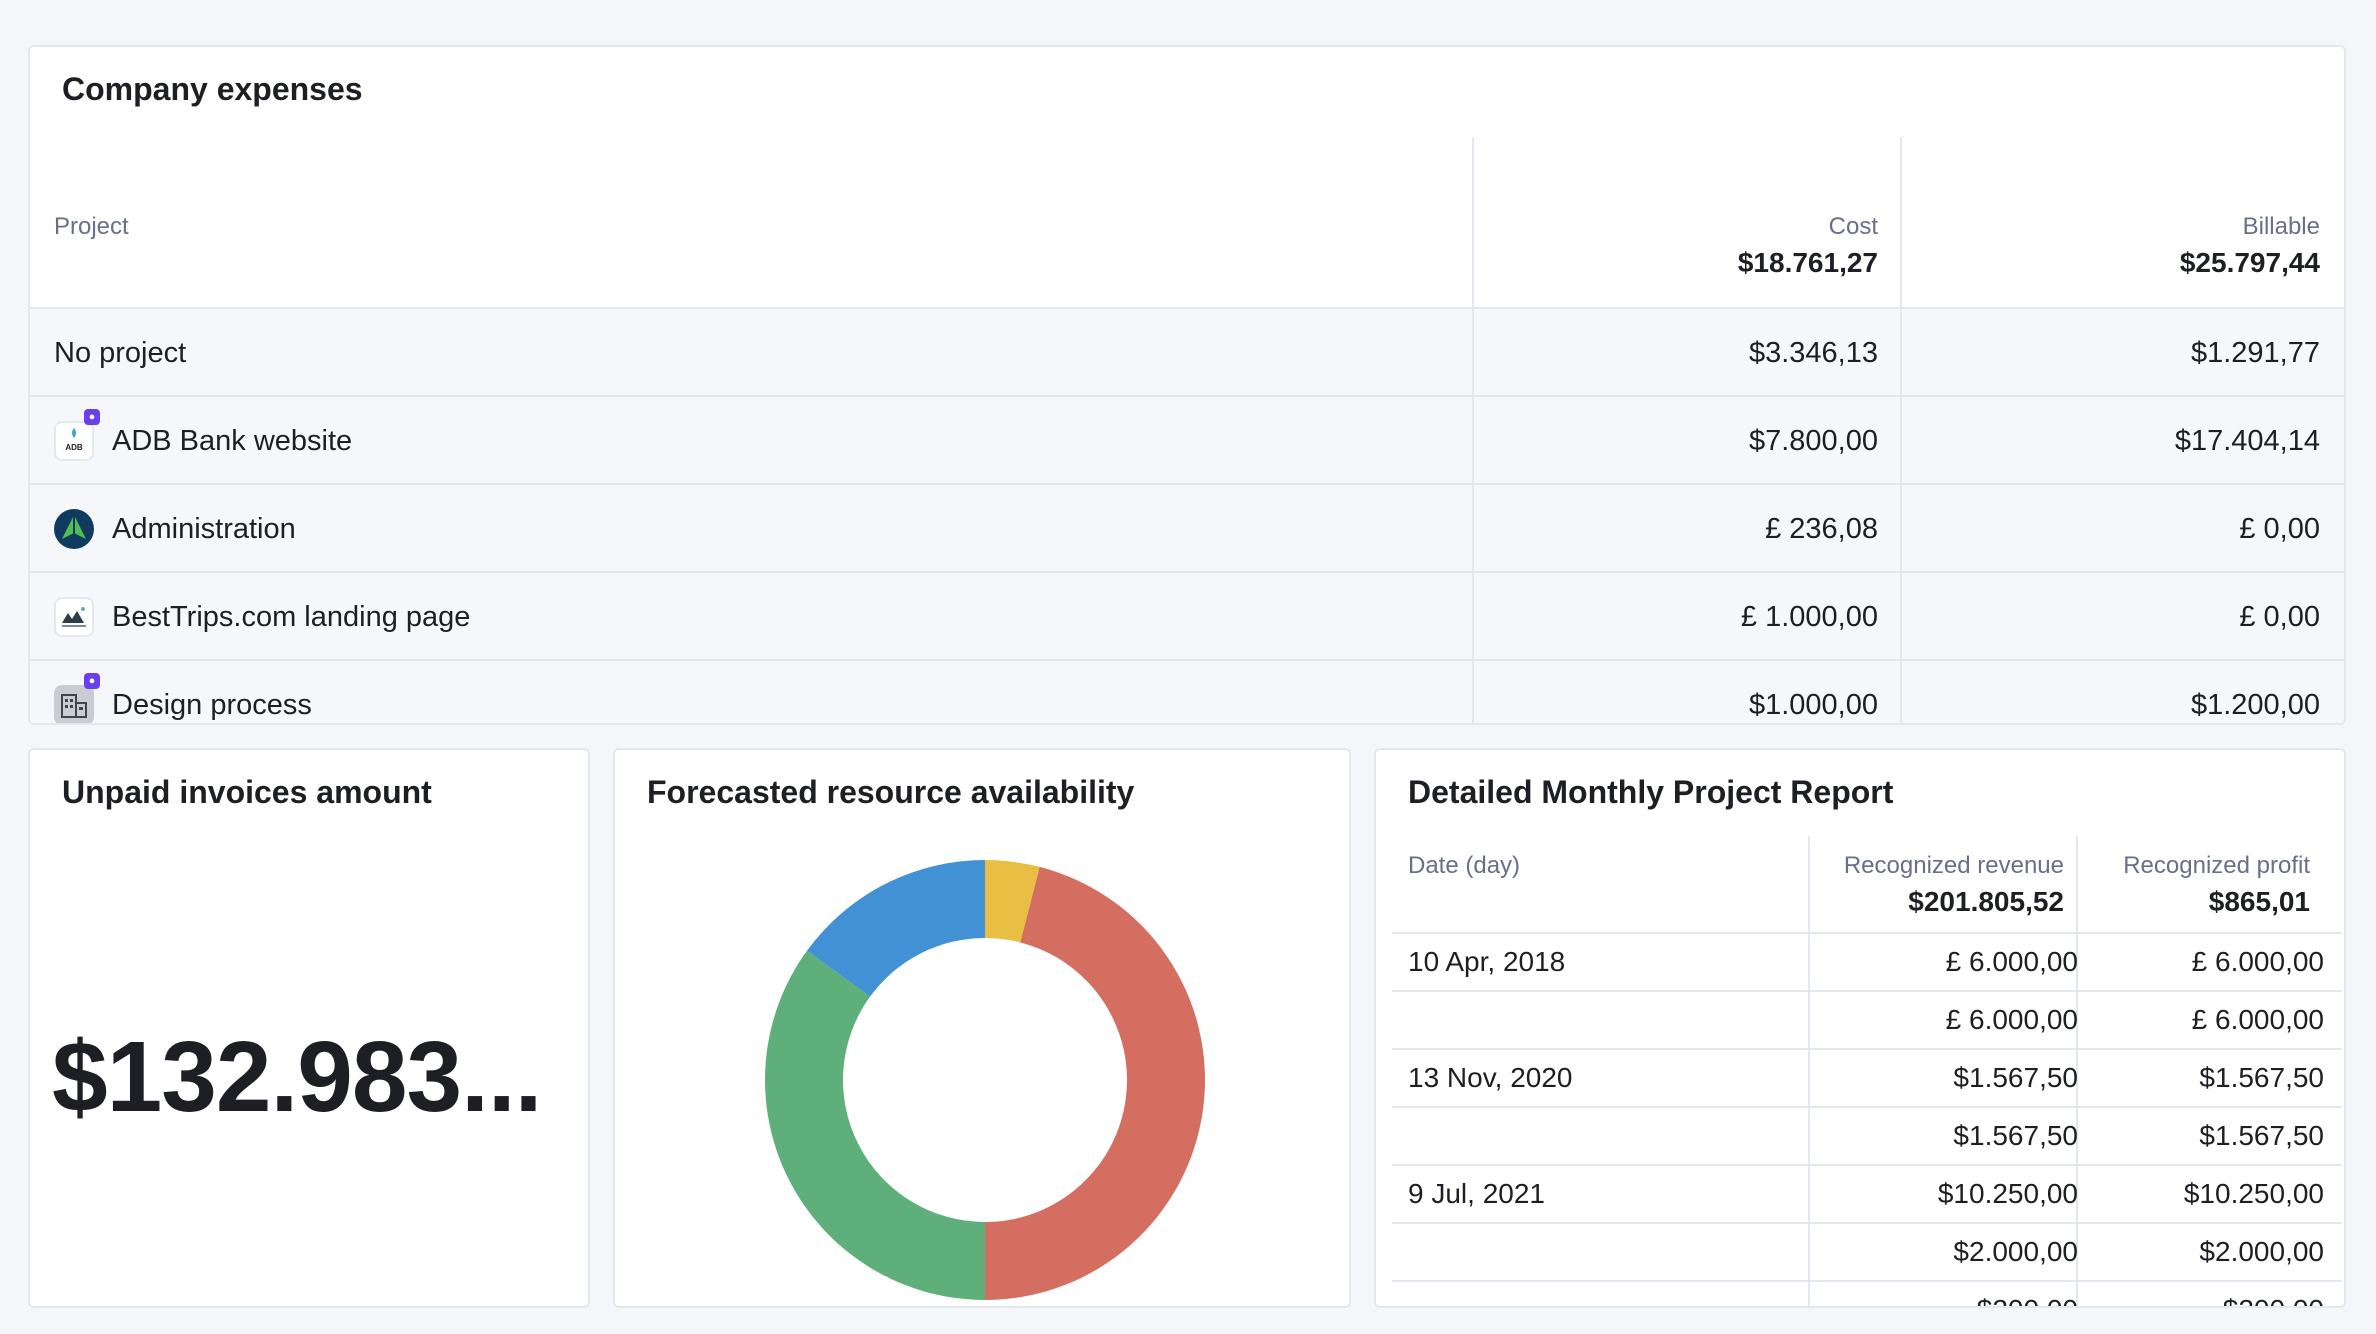 This screenshot has height=1334, width=2376. What do you see at coordinates (2281, 226) in the screenshot?
I see `billable-column-header: Billable` at bounding box center [2281, 226].